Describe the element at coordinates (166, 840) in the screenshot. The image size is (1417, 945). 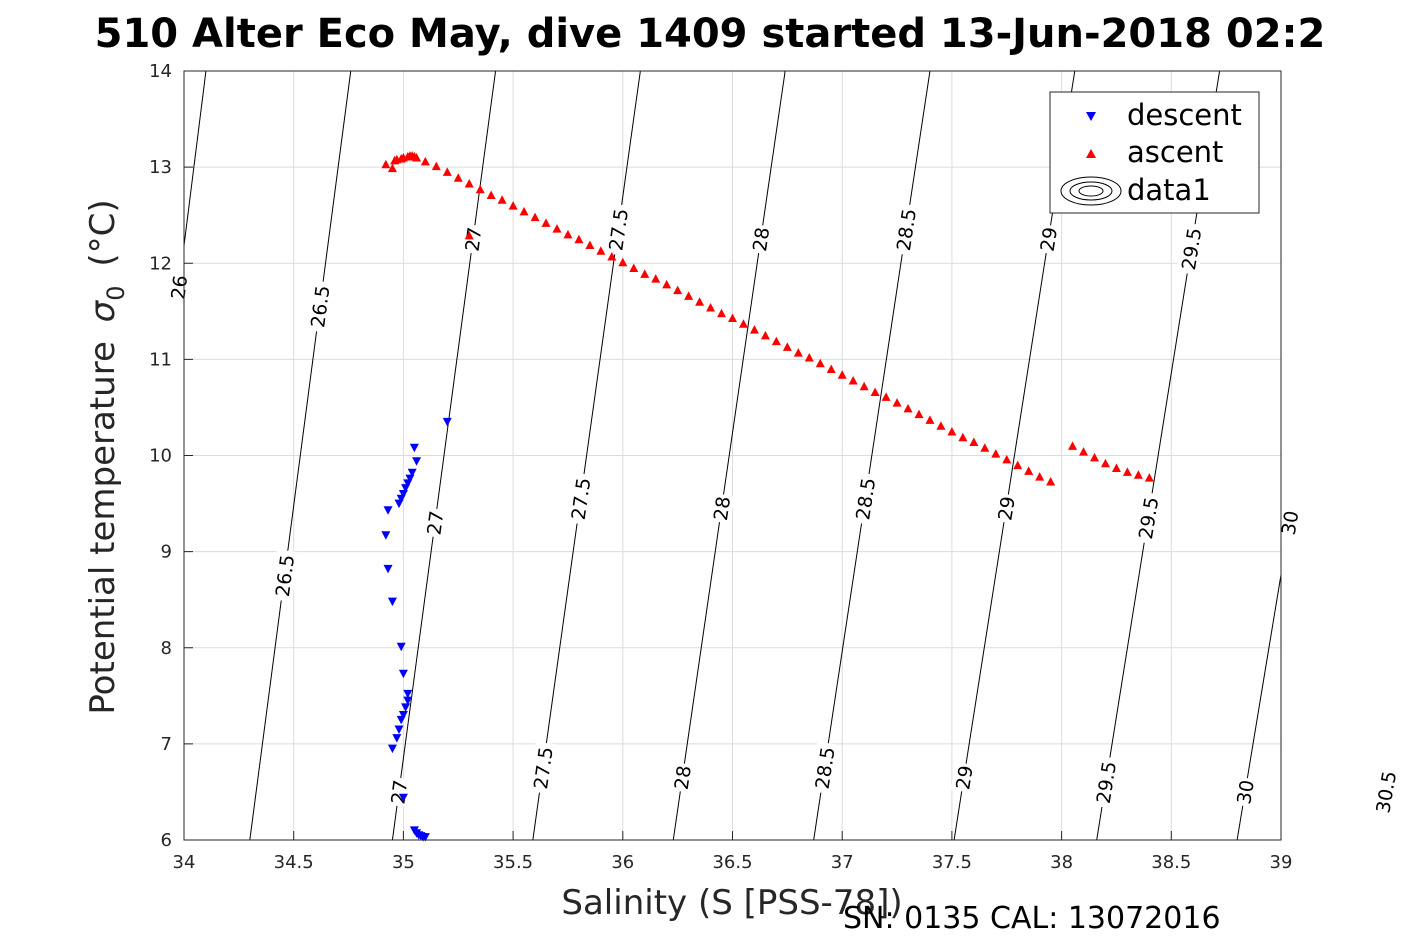
I see `y-tick-label: 6` at that location.